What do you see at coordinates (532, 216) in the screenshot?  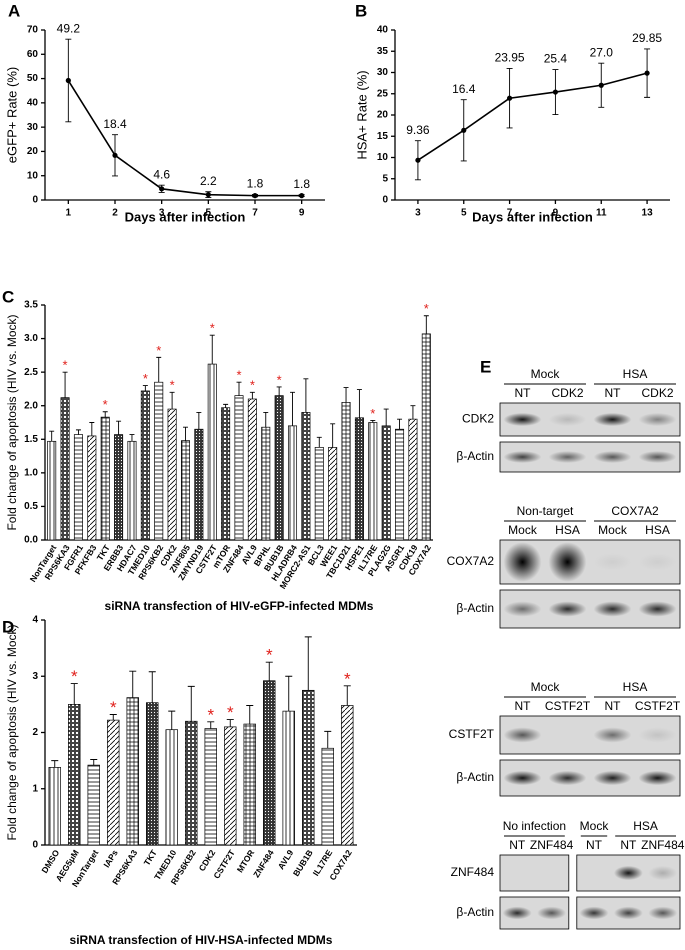 I see `x-axis-label: Days after infection` at bounding box center [532, 216].